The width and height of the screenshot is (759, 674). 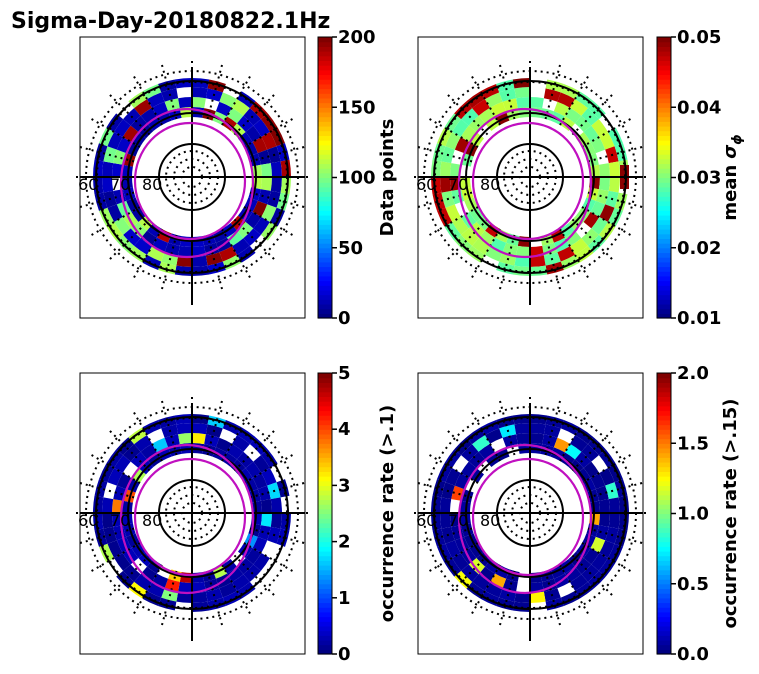 I want to click on colorbar-tick-label: 3, so click(x=344, y=485).